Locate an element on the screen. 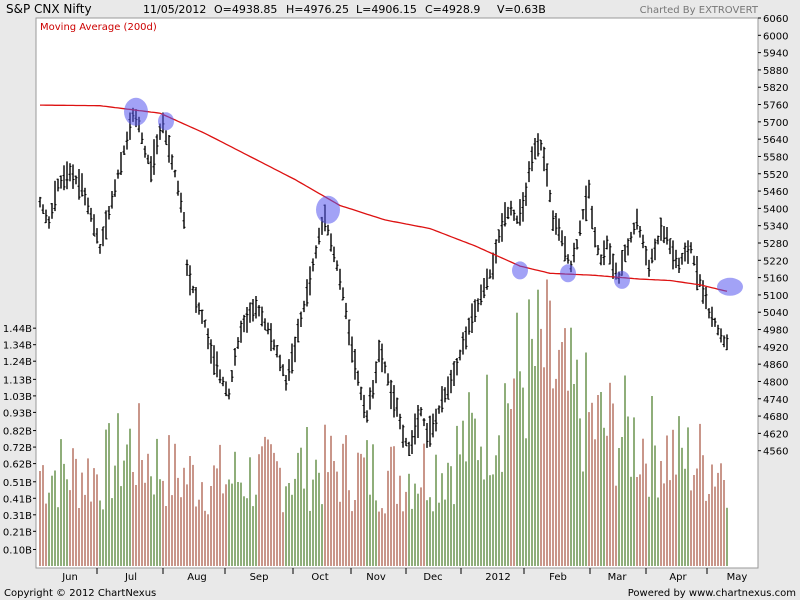 The width and height of the screenshot is (800, 600). time-tick-label: Aug is located at coordinates (197, 577).